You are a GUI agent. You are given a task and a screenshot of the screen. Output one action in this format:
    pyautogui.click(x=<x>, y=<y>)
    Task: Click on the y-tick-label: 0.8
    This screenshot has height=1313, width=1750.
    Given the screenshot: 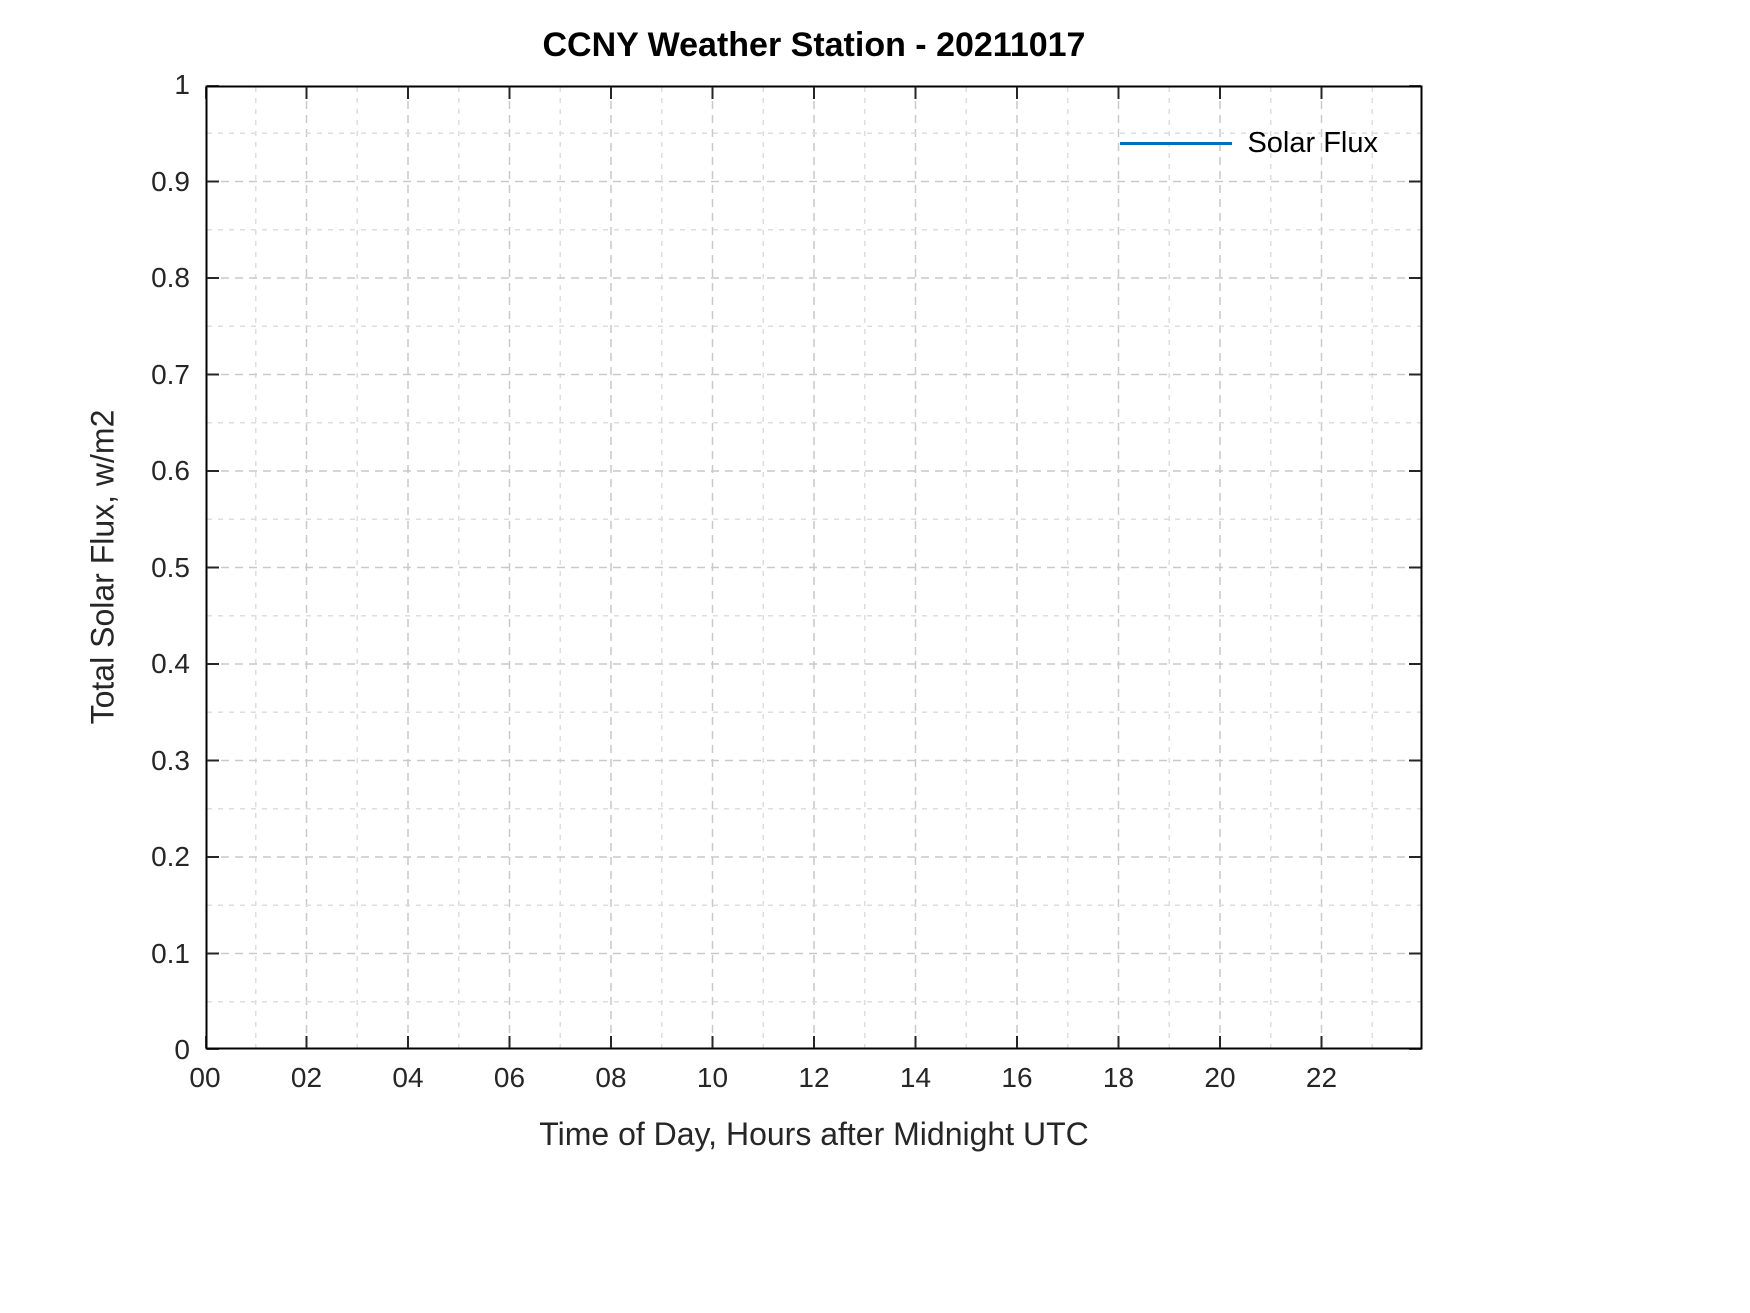 What is the action you would take?
    pyautogui.click(x=170, y=277)
    